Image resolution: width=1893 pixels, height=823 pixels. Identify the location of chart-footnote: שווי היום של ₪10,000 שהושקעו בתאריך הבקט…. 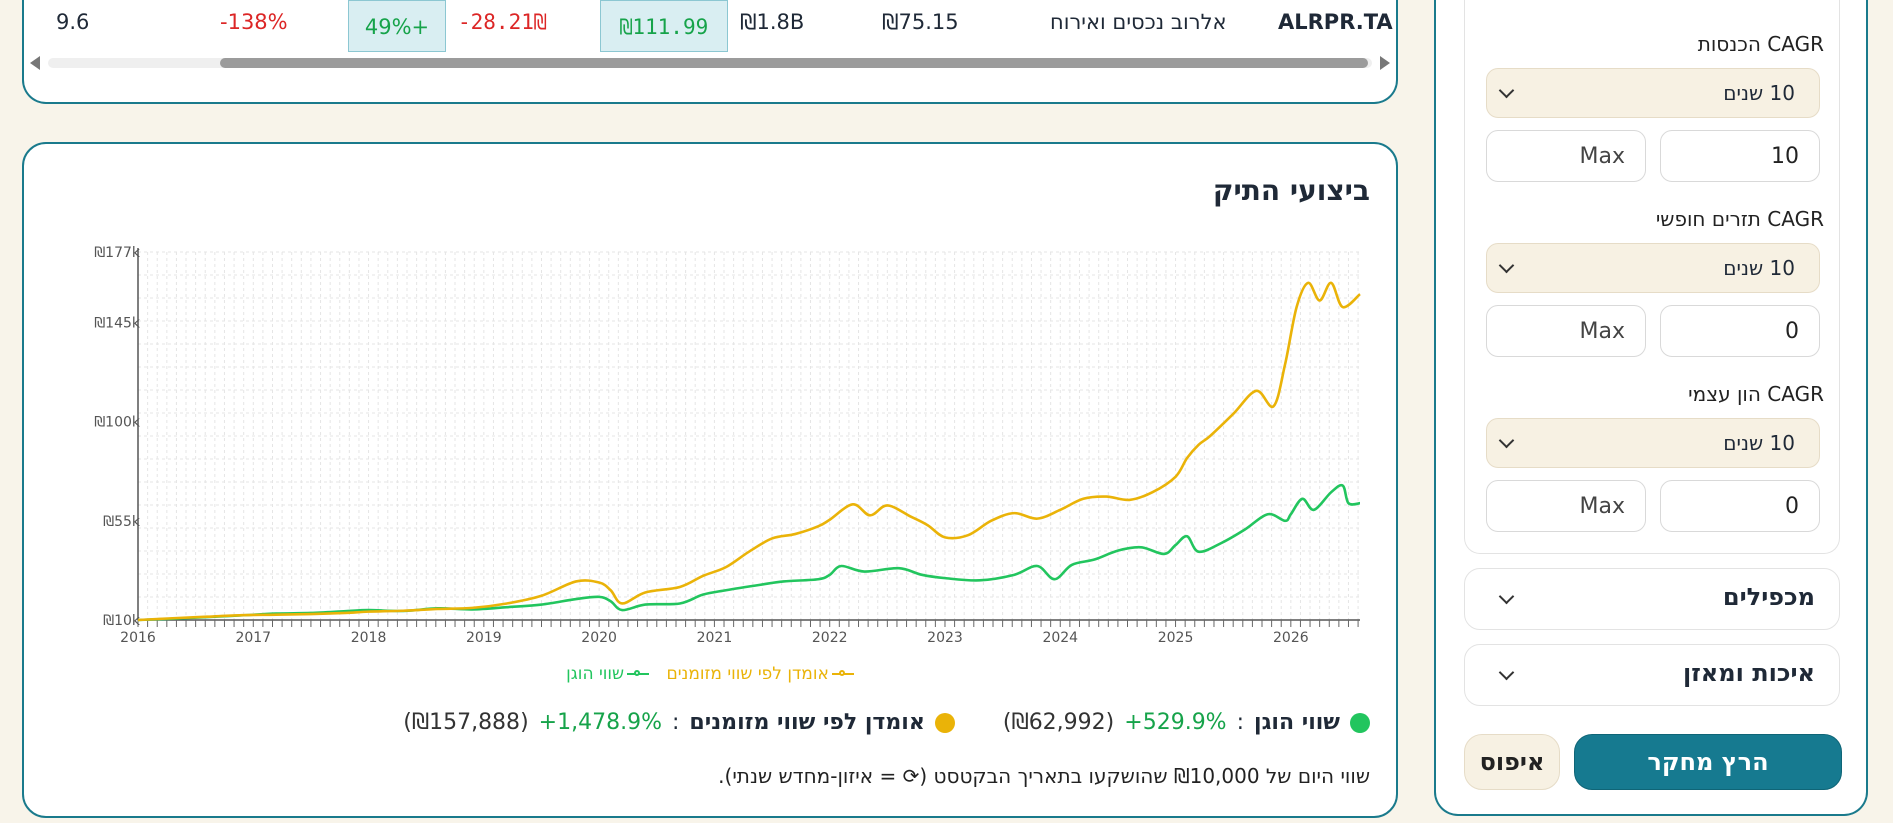
(1044, 776).